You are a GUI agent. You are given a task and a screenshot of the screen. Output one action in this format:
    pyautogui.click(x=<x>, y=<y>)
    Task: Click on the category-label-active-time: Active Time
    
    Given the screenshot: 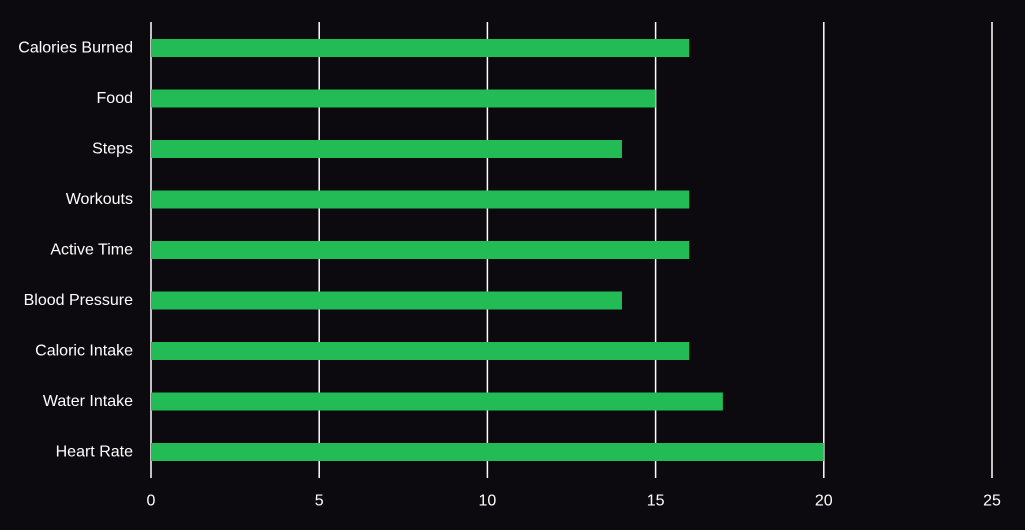 What is the action you would take?
    pyautogui.click(x=91, y=250)
    